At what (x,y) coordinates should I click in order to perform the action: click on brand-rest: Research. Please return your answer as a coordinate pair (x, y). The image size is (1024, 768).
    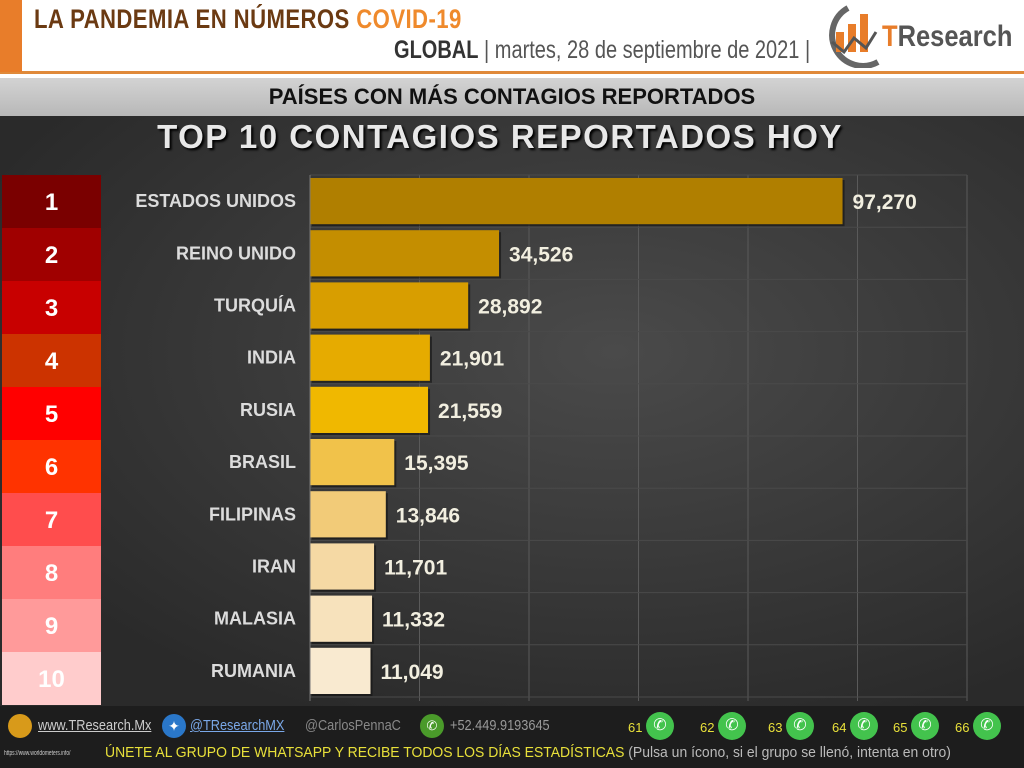
    Looking at the image, I should click on (955, 36).